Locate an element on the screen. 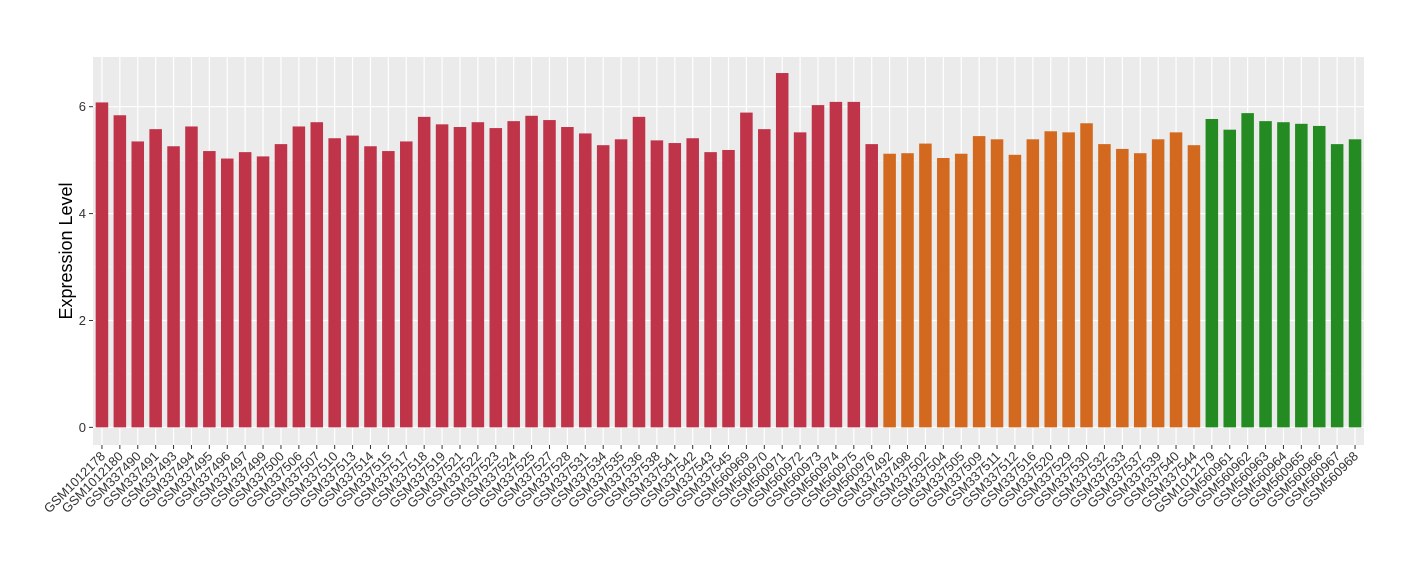 This screenshot has width=1420, height=580. y-tick-label: 4 is located at coordinates (82, 213).